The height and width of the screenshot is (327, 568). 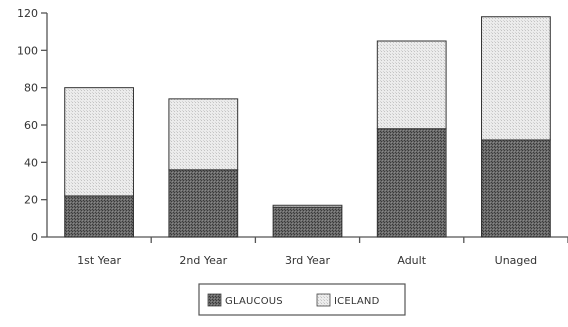 I want to click on legend: GLAUCOUS ICELAND, so click(x=302, y=299).